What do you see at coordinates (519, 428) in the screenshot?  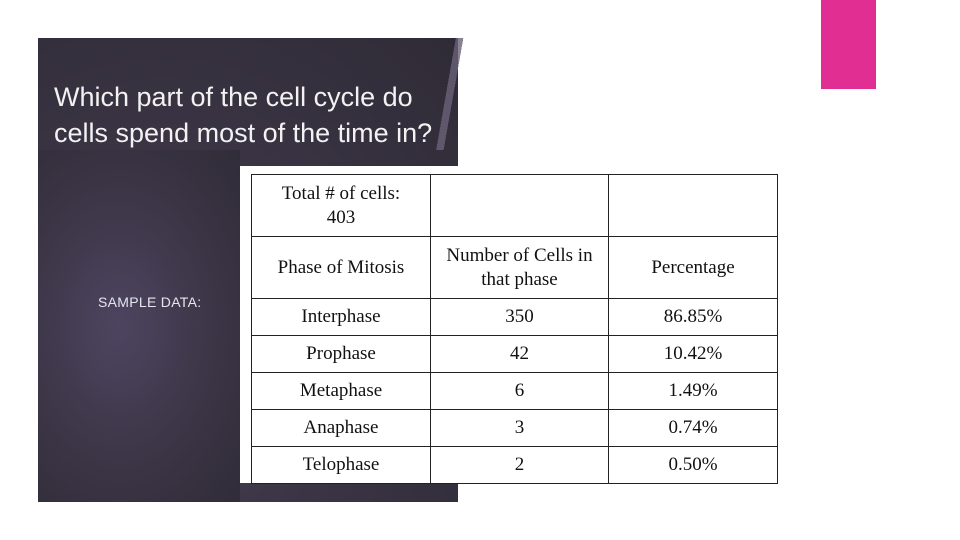 I see `count-cell: 3` at bounding box center [519, 428].